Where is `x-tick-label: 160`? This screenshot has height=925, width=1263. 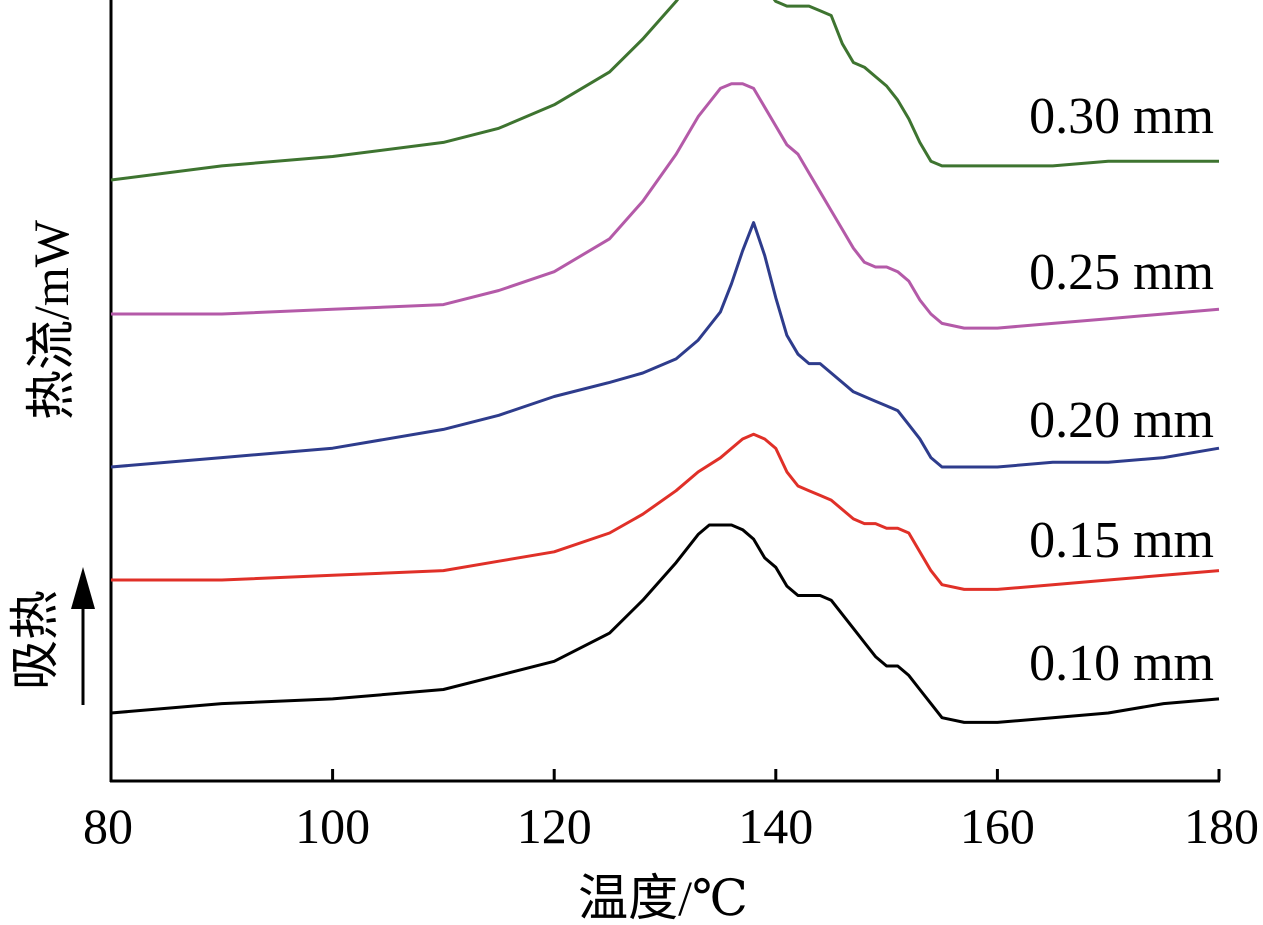 x-tick-label: 160 is located at coordinates (997, 826).